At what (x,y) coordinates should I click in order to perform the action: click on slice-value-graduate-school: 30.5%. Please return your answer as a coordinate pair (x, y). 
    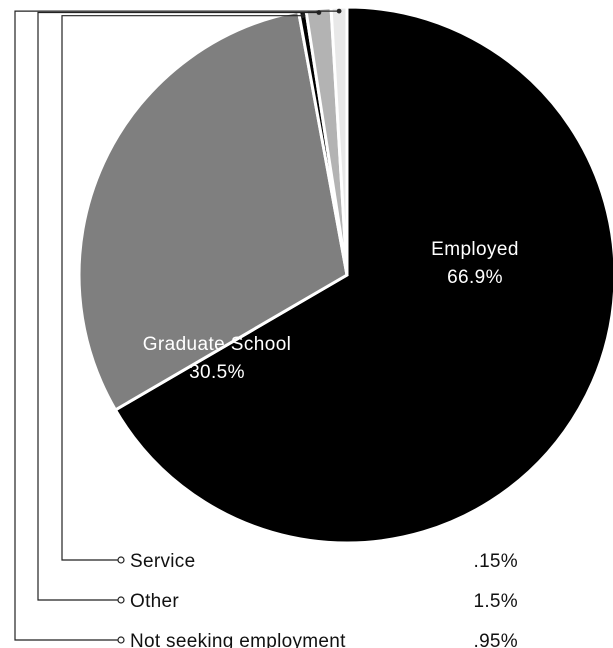
    Looking at the image, I should click on (217, 372).